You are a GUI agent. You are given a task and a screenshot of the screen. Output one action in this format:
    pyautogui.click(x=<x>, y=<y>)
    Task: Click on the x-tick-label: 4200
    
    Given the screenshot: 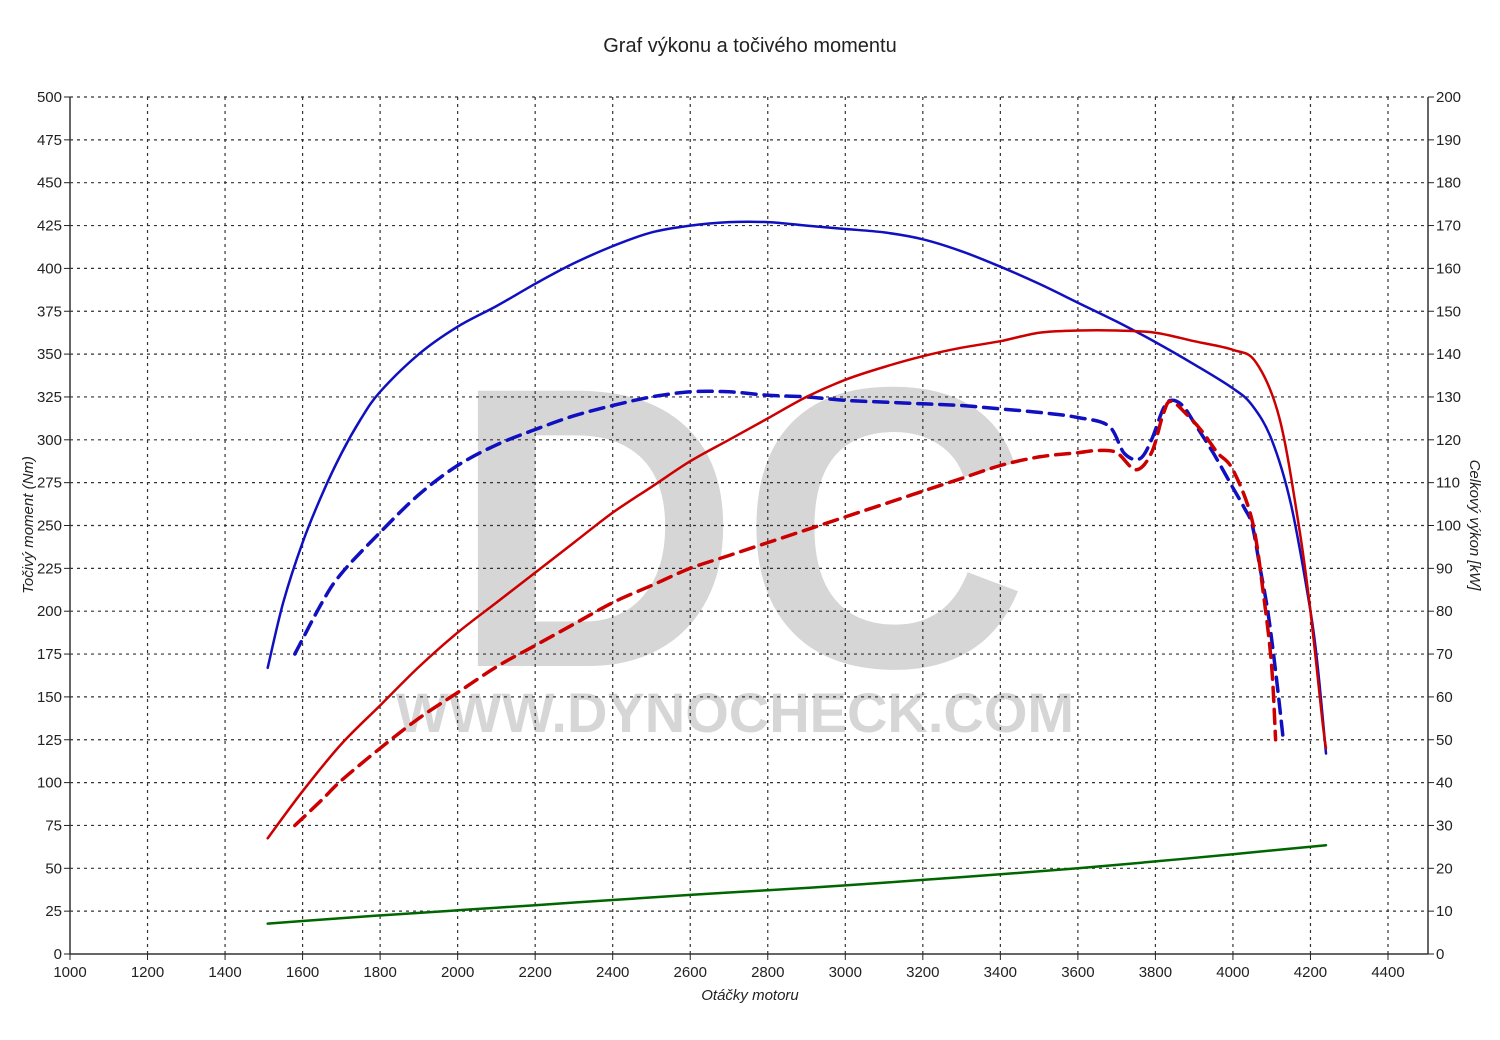 What is the action you would take?
    pyautogui.click(x=1310, y=972)
    